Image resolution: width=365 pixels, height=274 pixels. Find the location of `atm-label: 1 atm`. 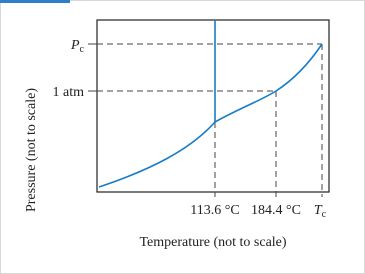

atm-label: 1 atm is located at coordinates (69, 92).